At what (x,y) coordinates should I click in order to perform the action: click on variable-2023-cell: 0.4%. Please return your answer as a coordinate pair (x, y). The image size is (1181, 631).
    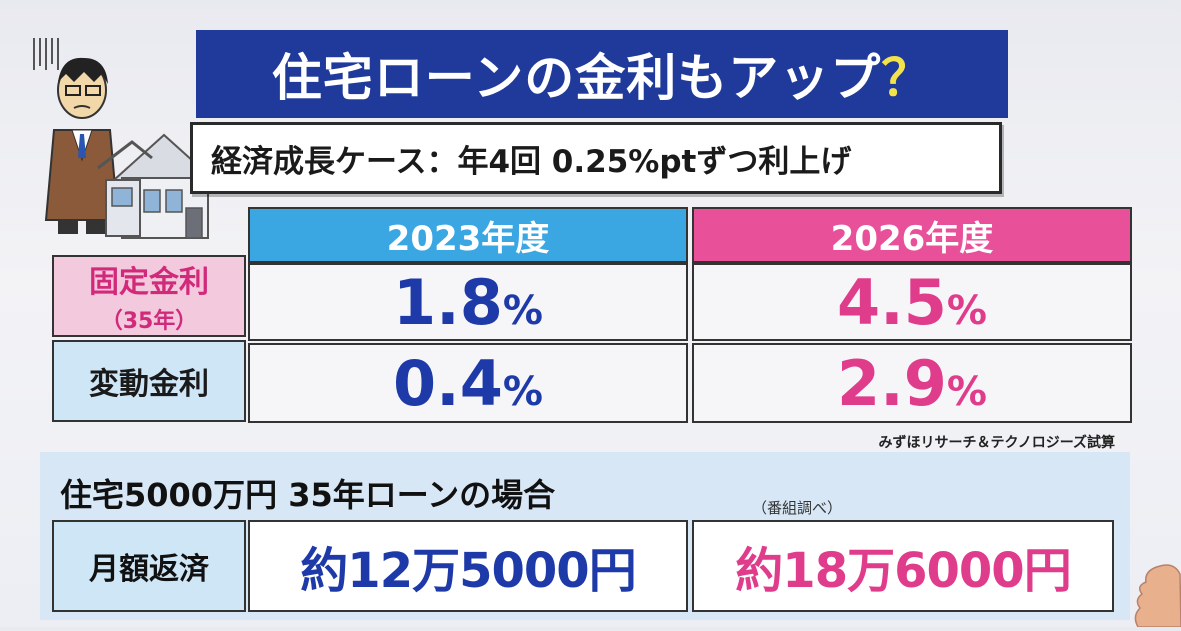
    Looking at the image, I should click on (468, 383).